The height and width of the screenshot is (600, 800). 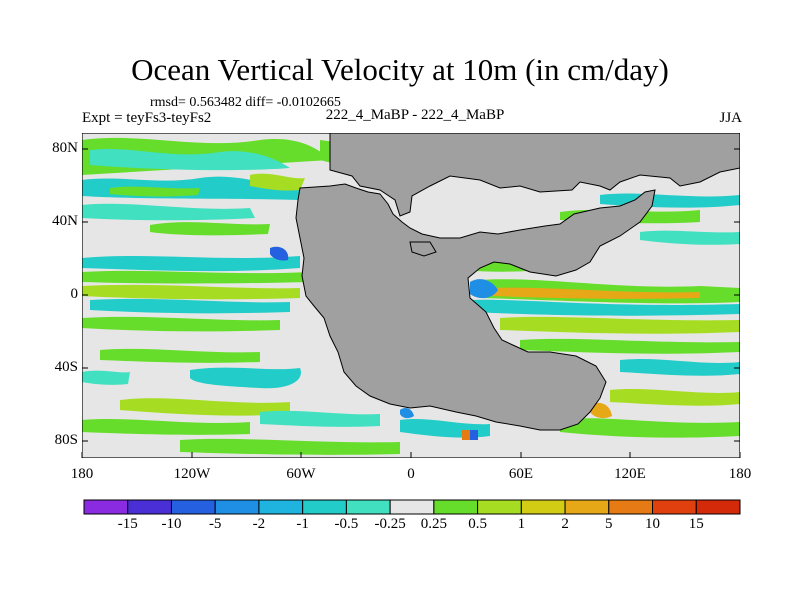 I want to click on colorbar-tick-label: 15, so click(x=696, y=524).